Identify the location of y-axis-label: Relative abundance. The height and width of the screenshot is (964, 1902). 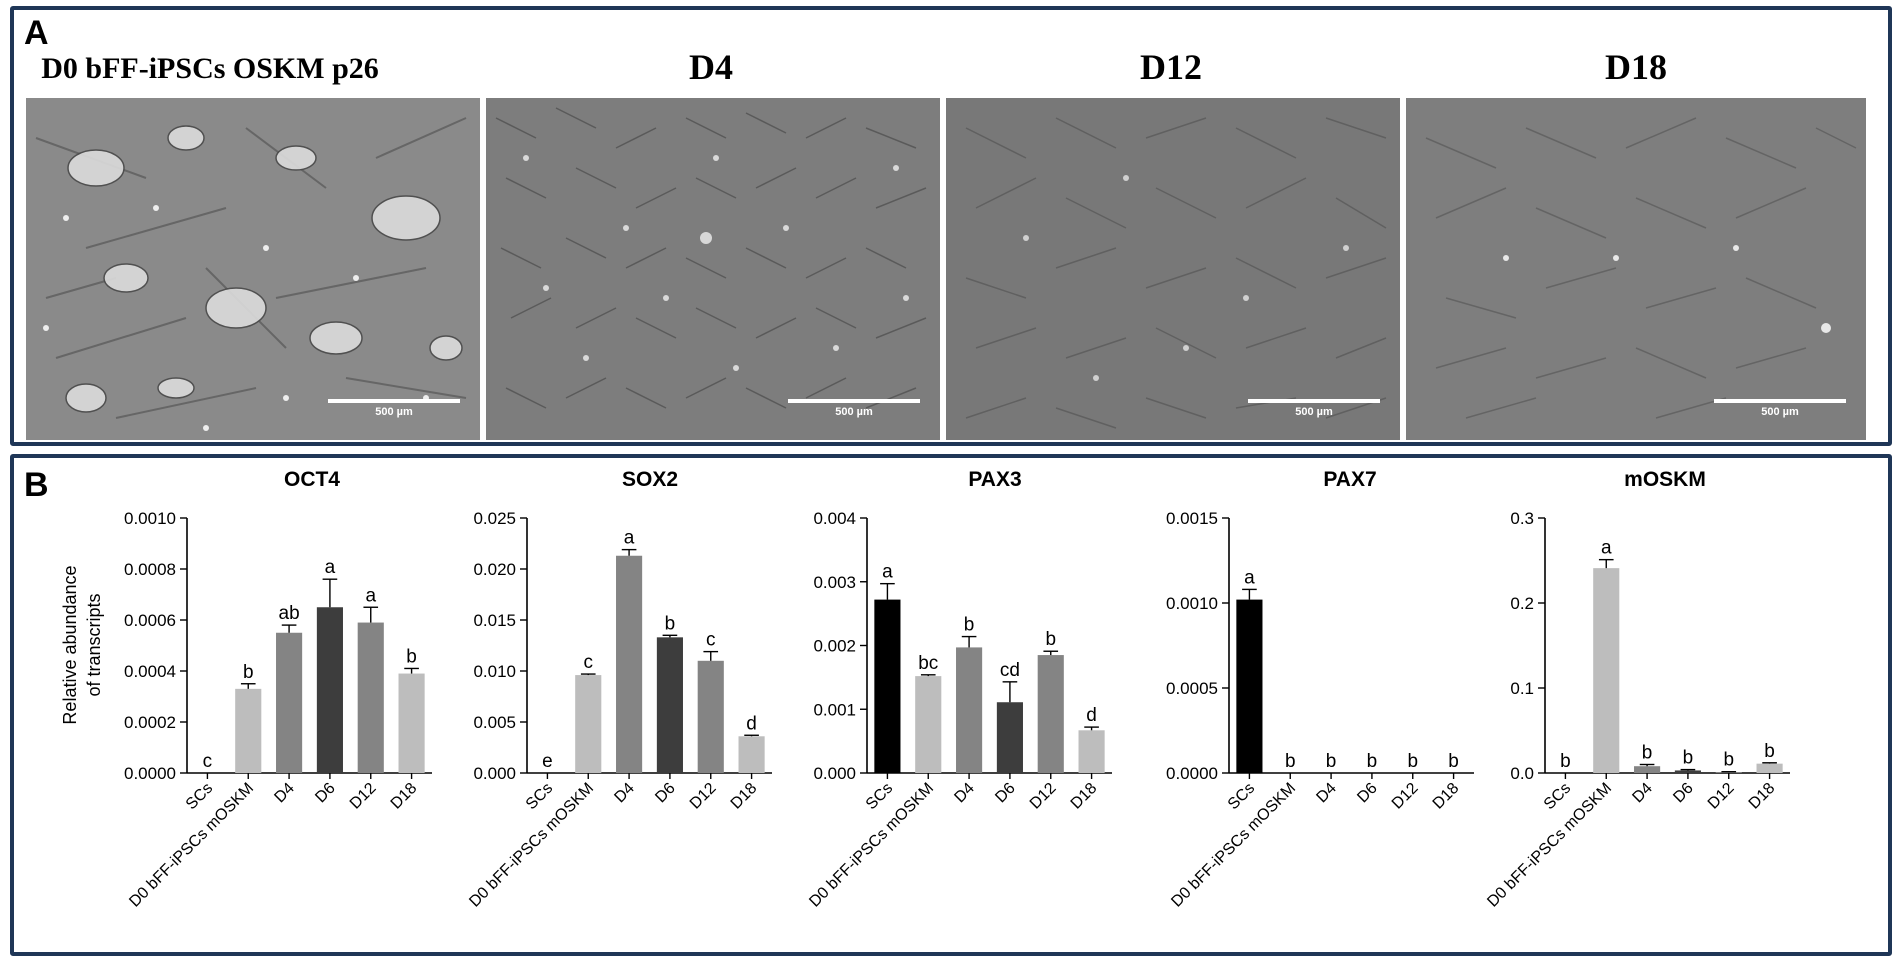
(70, 644).